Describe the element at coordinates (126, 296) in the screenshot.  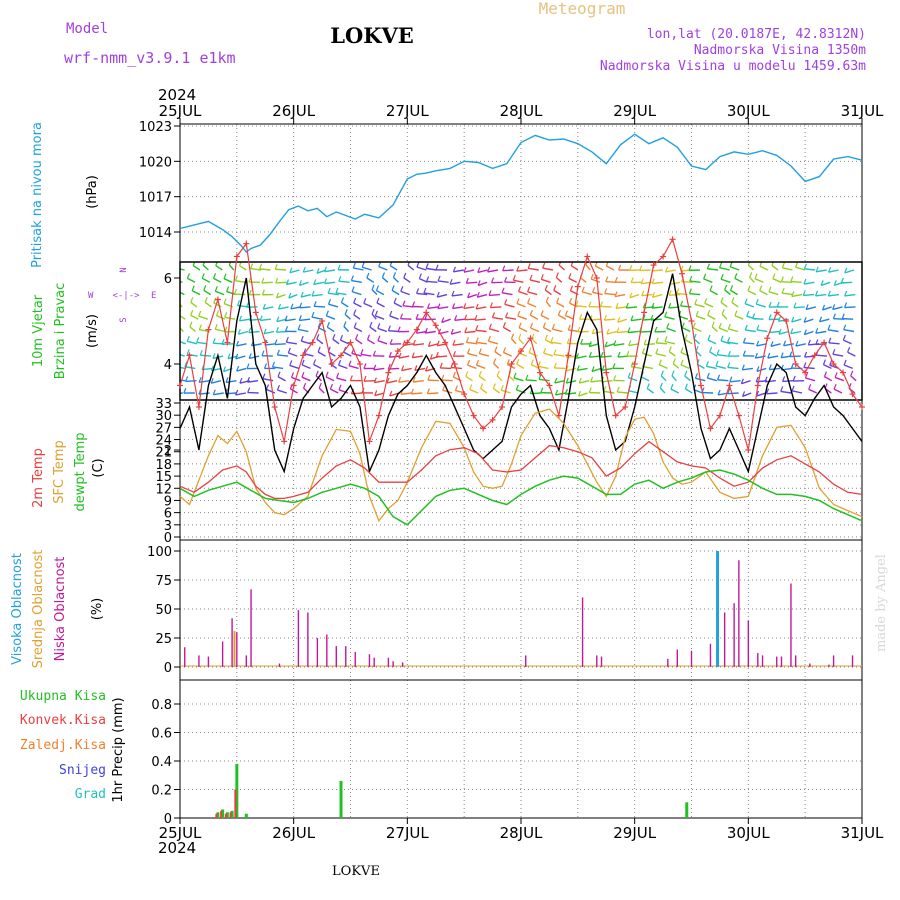
I see `compass-arrows: <-|->` at that location.